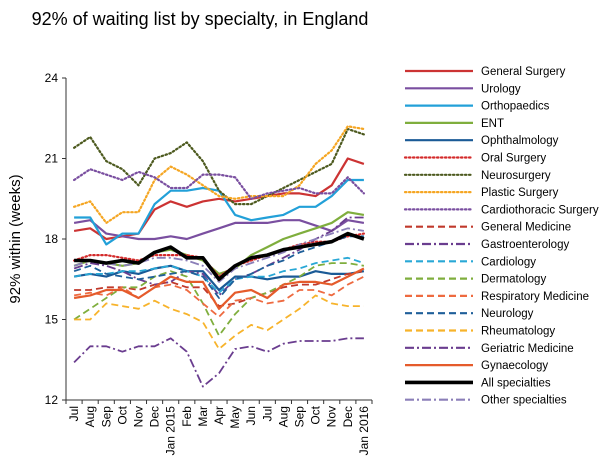 Image resolution: width=608 pixels, height=472 pixels. What do you see at coordinates (52, 159) in the screenshot?
I see `y-tick-label: 21` at bounding box center [52, 159].